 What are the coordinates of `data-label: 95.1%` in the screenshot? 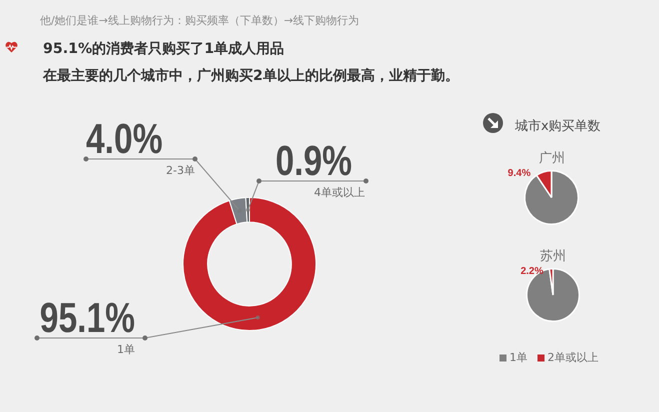 It's located at (87, 319).